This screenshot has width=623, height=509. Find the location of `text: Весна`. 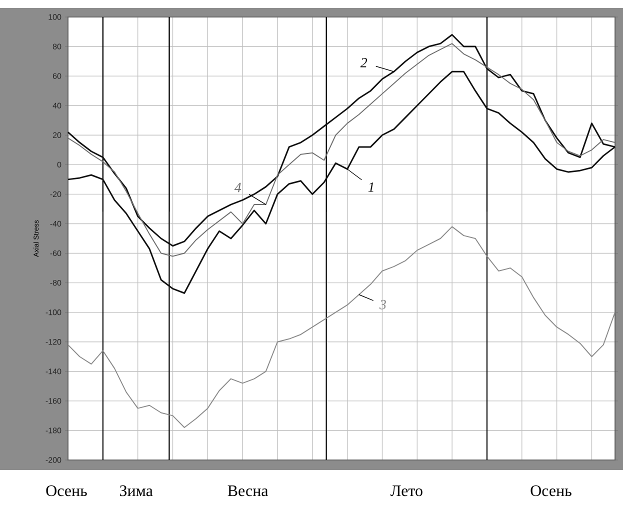

text: Весна is located at coordinates (248, 491).